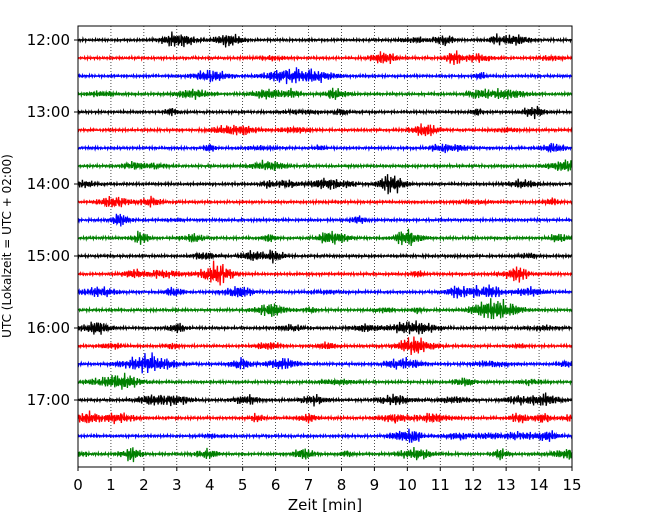  I want to click on y-tick-label: 12:00, so click(48, 40).